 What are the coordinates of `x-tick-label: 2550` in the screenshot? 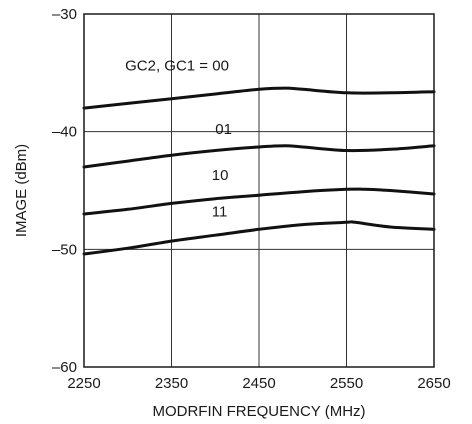 It's located at (346, 383).